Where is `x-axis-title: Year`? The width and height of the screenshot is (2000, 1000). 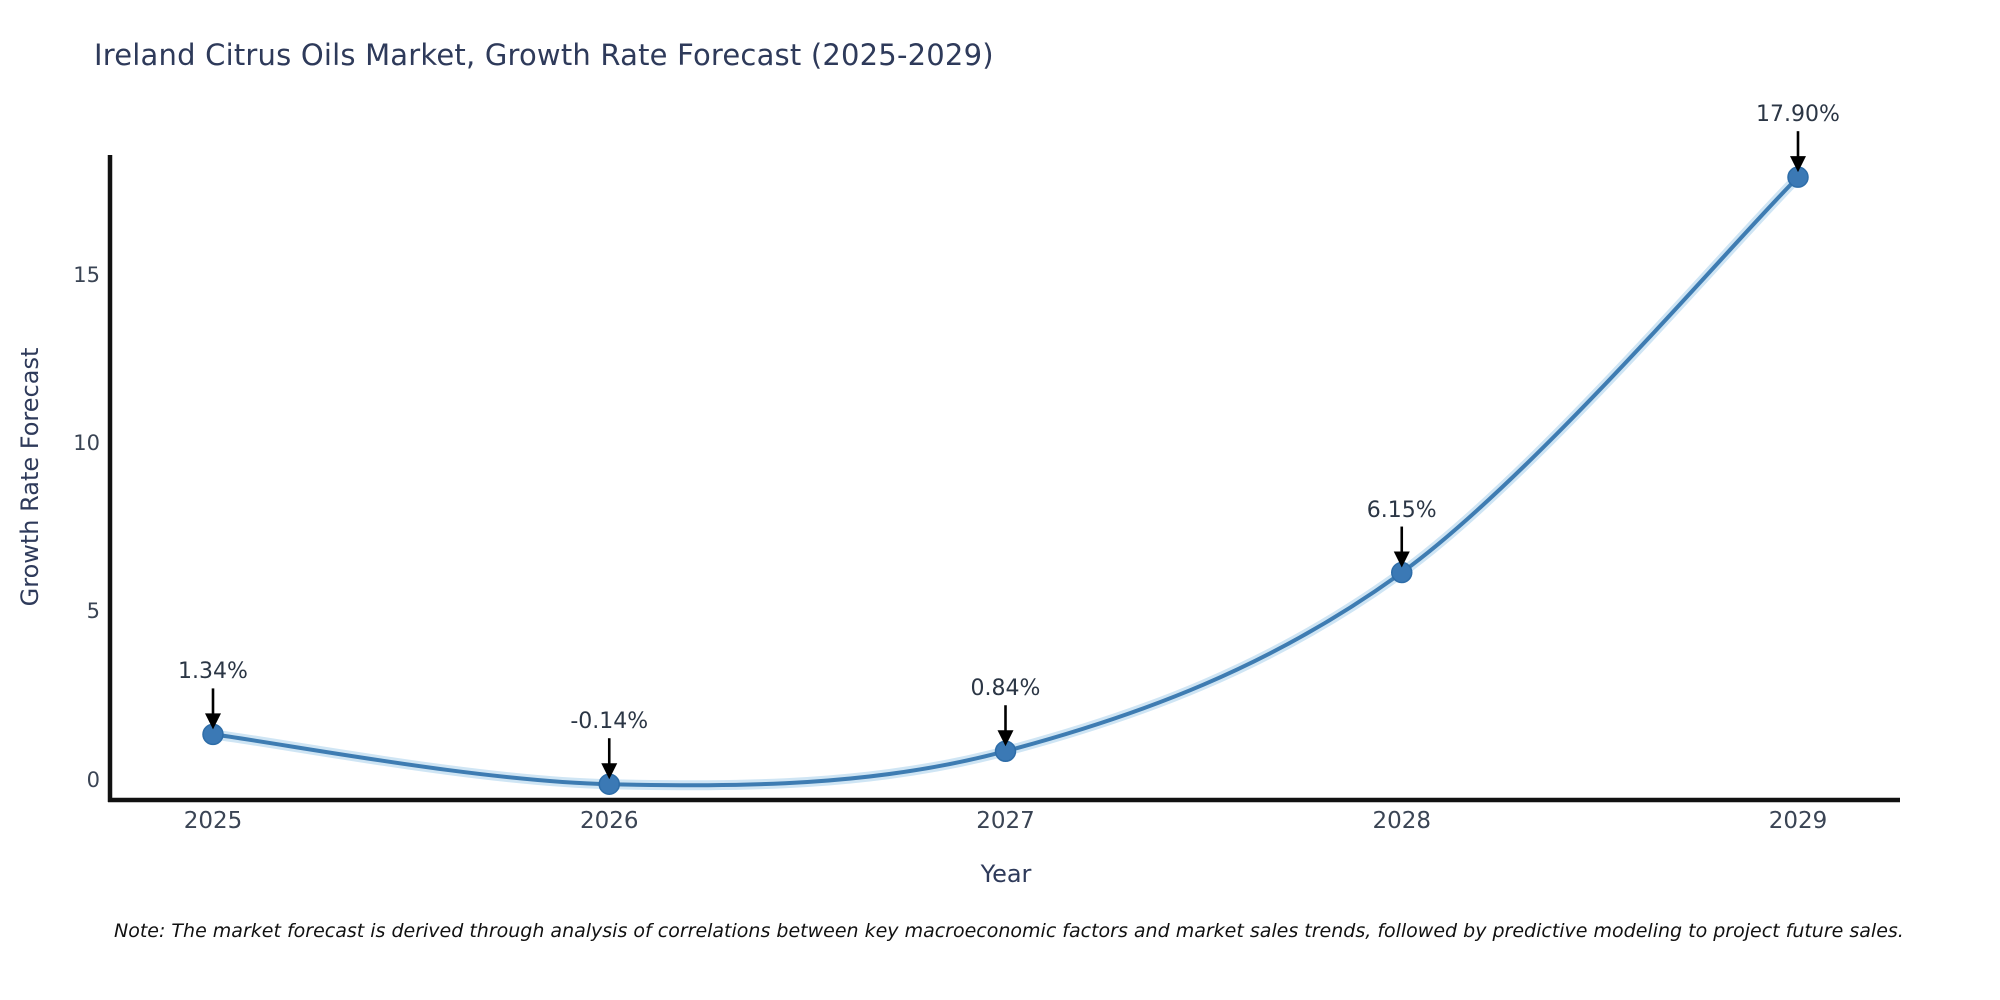 x-axis-title: Year is located at coordinates (1006, 874).